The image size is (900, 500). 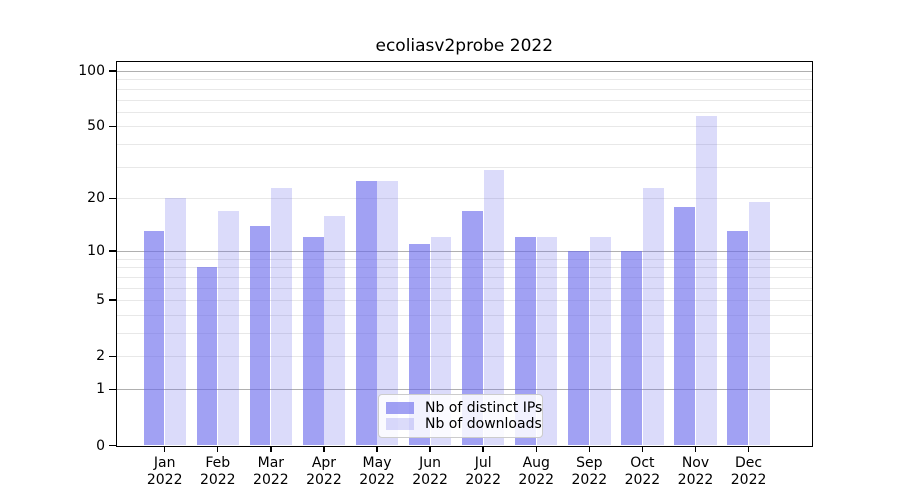 I want to click on x-axis-tick-label: Dec 2022, so click(x=749, y=472).